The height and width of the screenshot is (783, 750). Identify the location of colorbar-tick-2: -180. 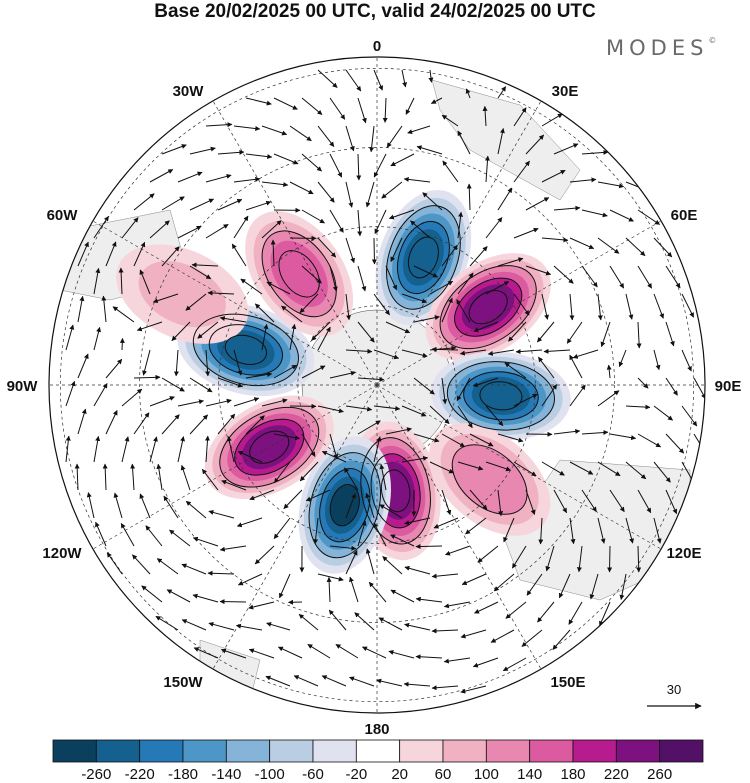
(183, 774).